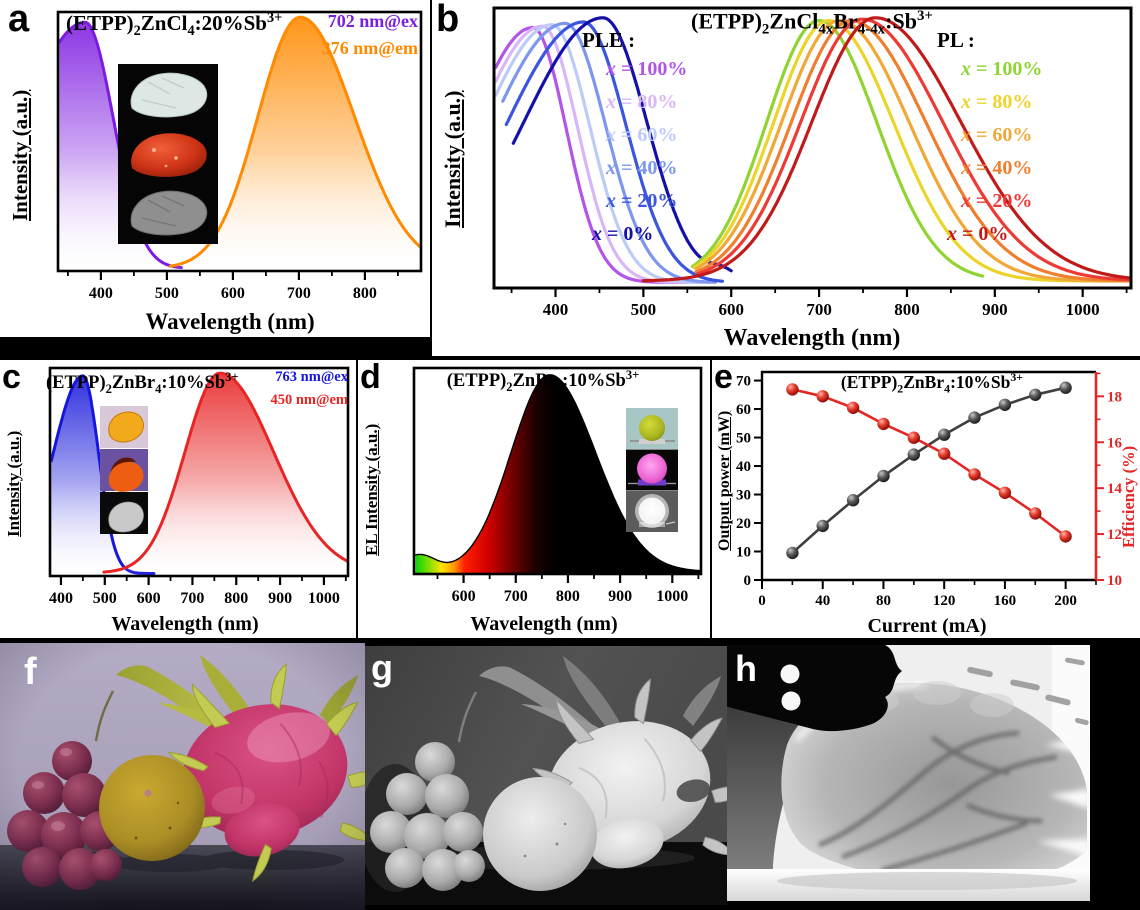 The width and height of the screenshot is (1140, 910). Describe the element at coordinates (1028, 691) in the screenshot. I see `background-marks` at that location.